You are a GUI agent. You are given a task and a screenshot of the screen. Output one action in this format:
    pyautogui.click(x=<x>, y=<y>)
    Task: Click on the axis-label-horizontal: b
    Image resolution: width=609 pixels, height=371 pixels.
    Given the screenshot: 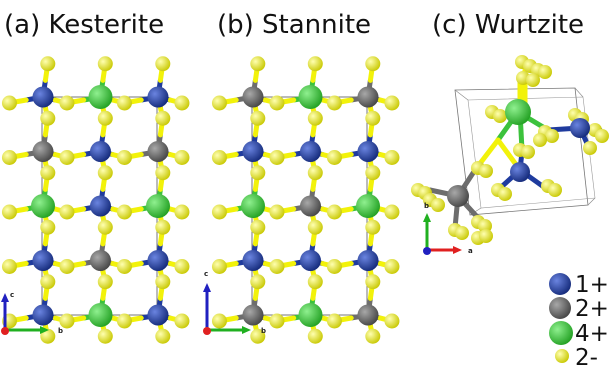 What is the action you would take?
    pyautogui.click(x=60, y=331)
    